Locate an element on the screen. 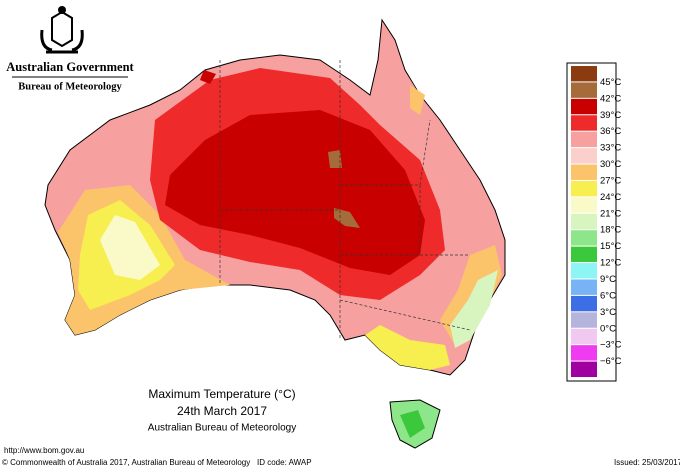  legend-label: 12°C is located at coordinates (610, 263).